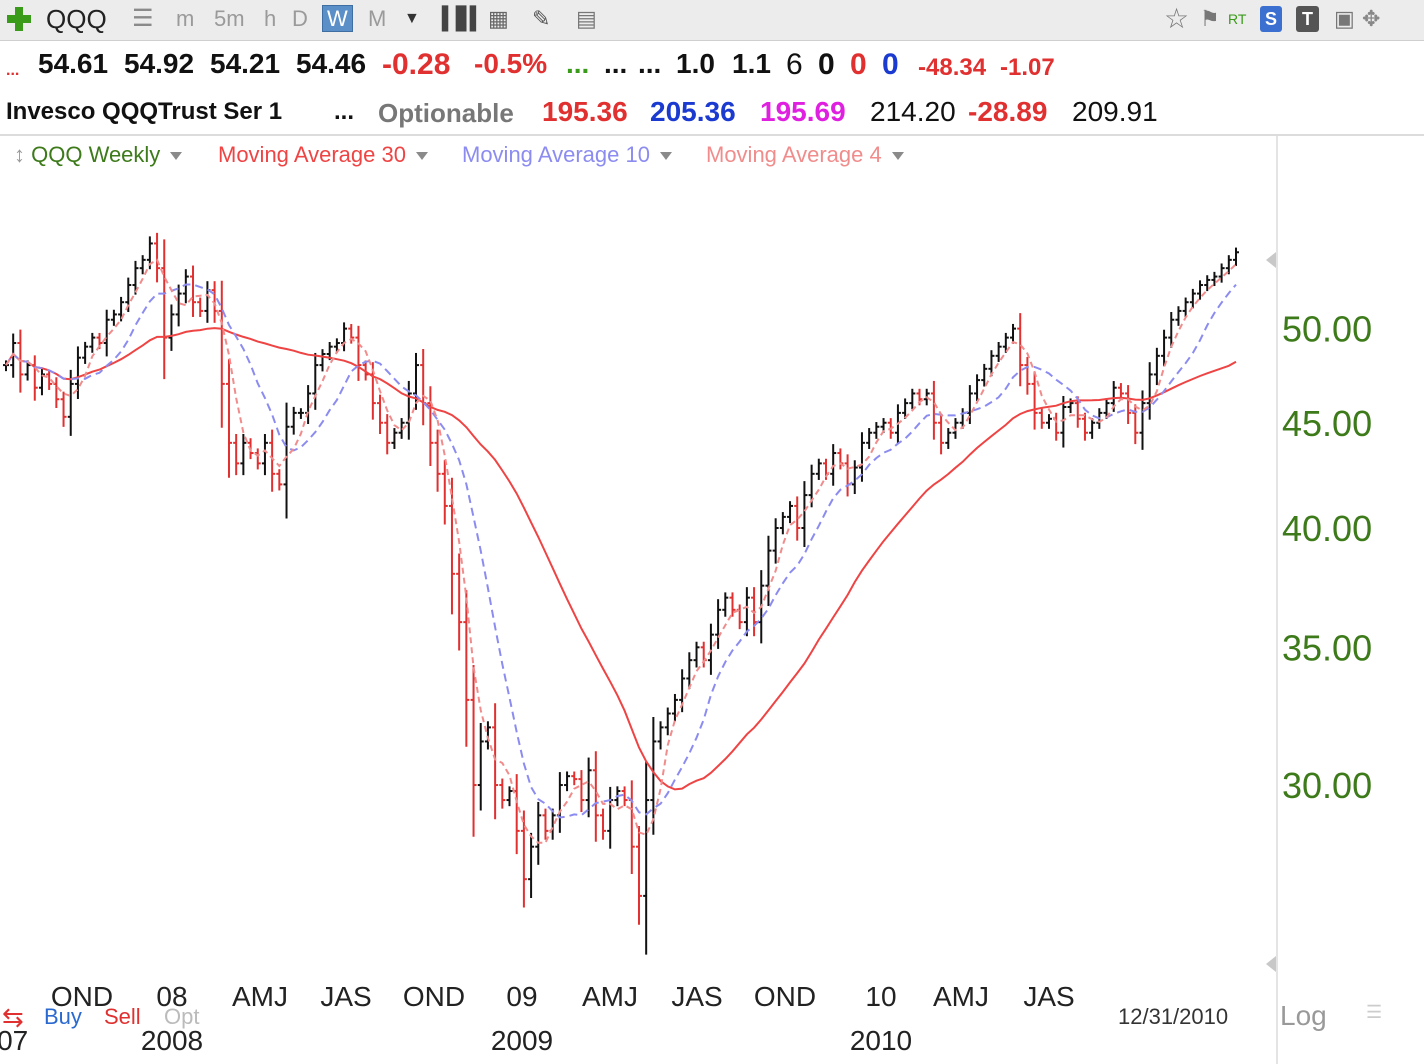 The image size is (1424, 1064). What do you see at coordinates (1177, 18) in the screenshot?
I see `star-icon: ☆` at bounding box center [1177, 18].